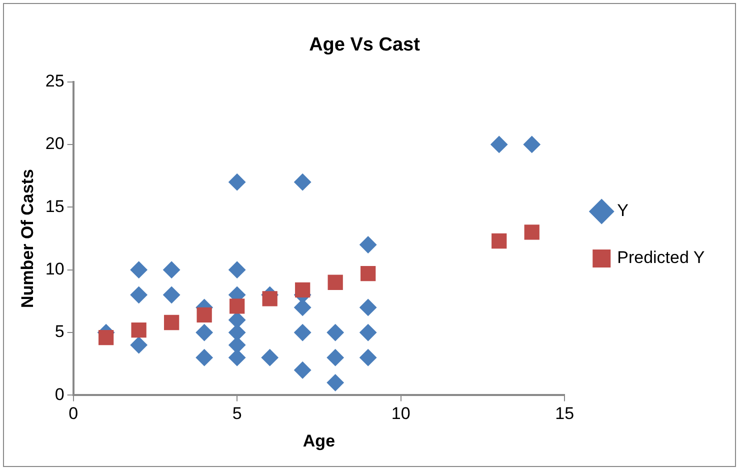  I want to click on y-tick-label: 5, so click(59, 332).